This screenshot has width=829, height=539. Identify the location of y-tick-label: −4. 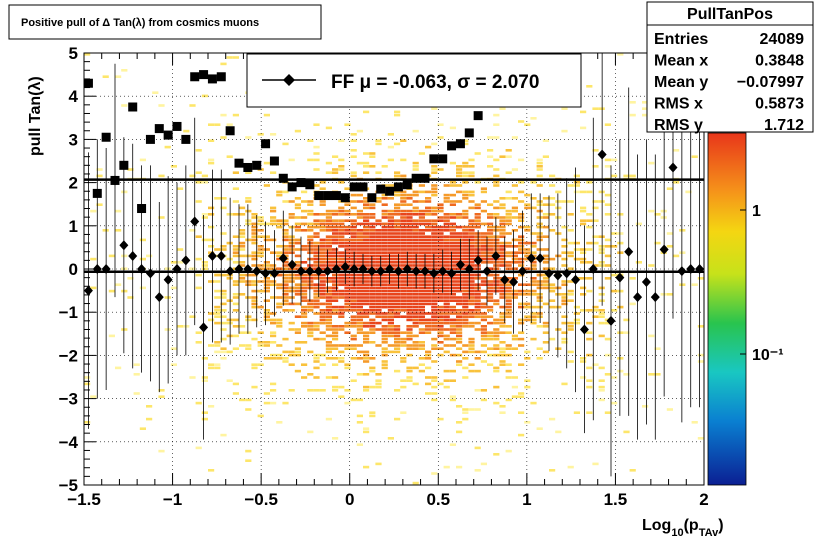
(69, 442).